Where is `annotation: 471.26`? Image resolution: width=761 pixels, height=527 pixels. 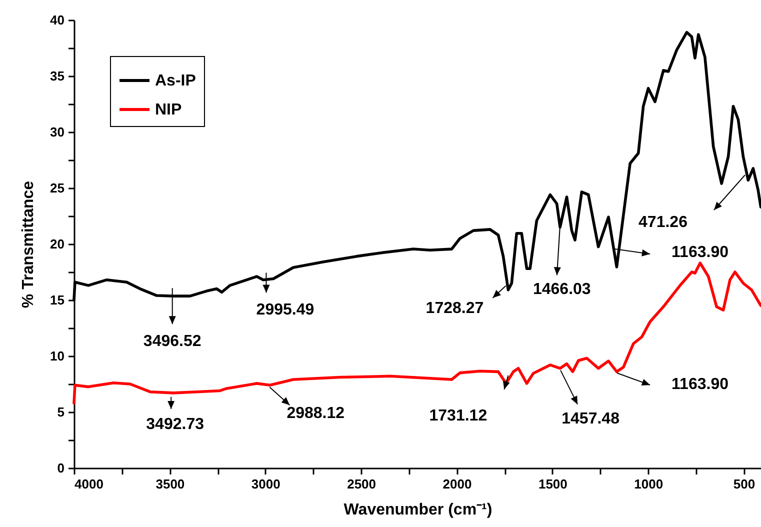
annotation: 471.26 is located at coordinates (663, 222).